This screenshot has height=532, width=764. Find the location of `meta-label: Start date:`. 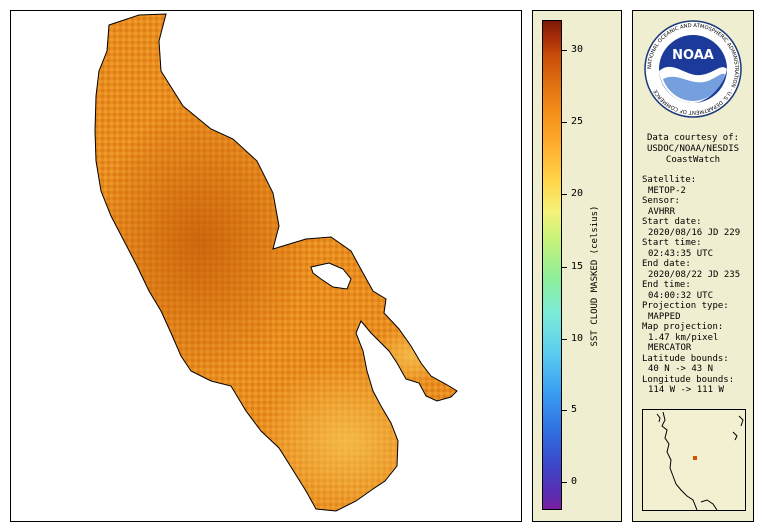

meta-label: Start date: is located at coordinates (672, 222).